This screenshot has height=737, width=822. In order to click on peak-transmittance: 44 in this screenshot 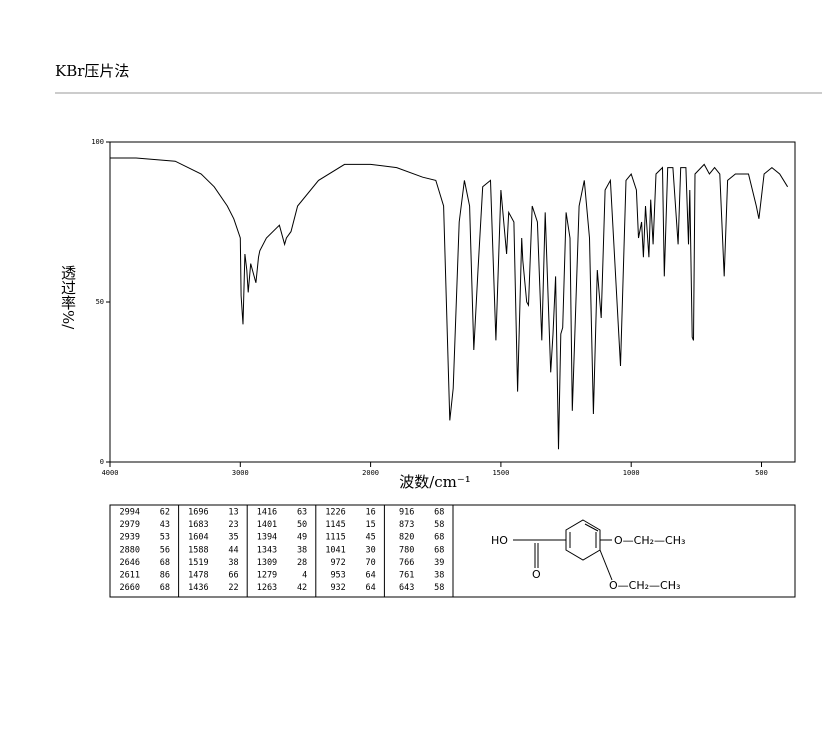, I will do `click(233, 550)`.